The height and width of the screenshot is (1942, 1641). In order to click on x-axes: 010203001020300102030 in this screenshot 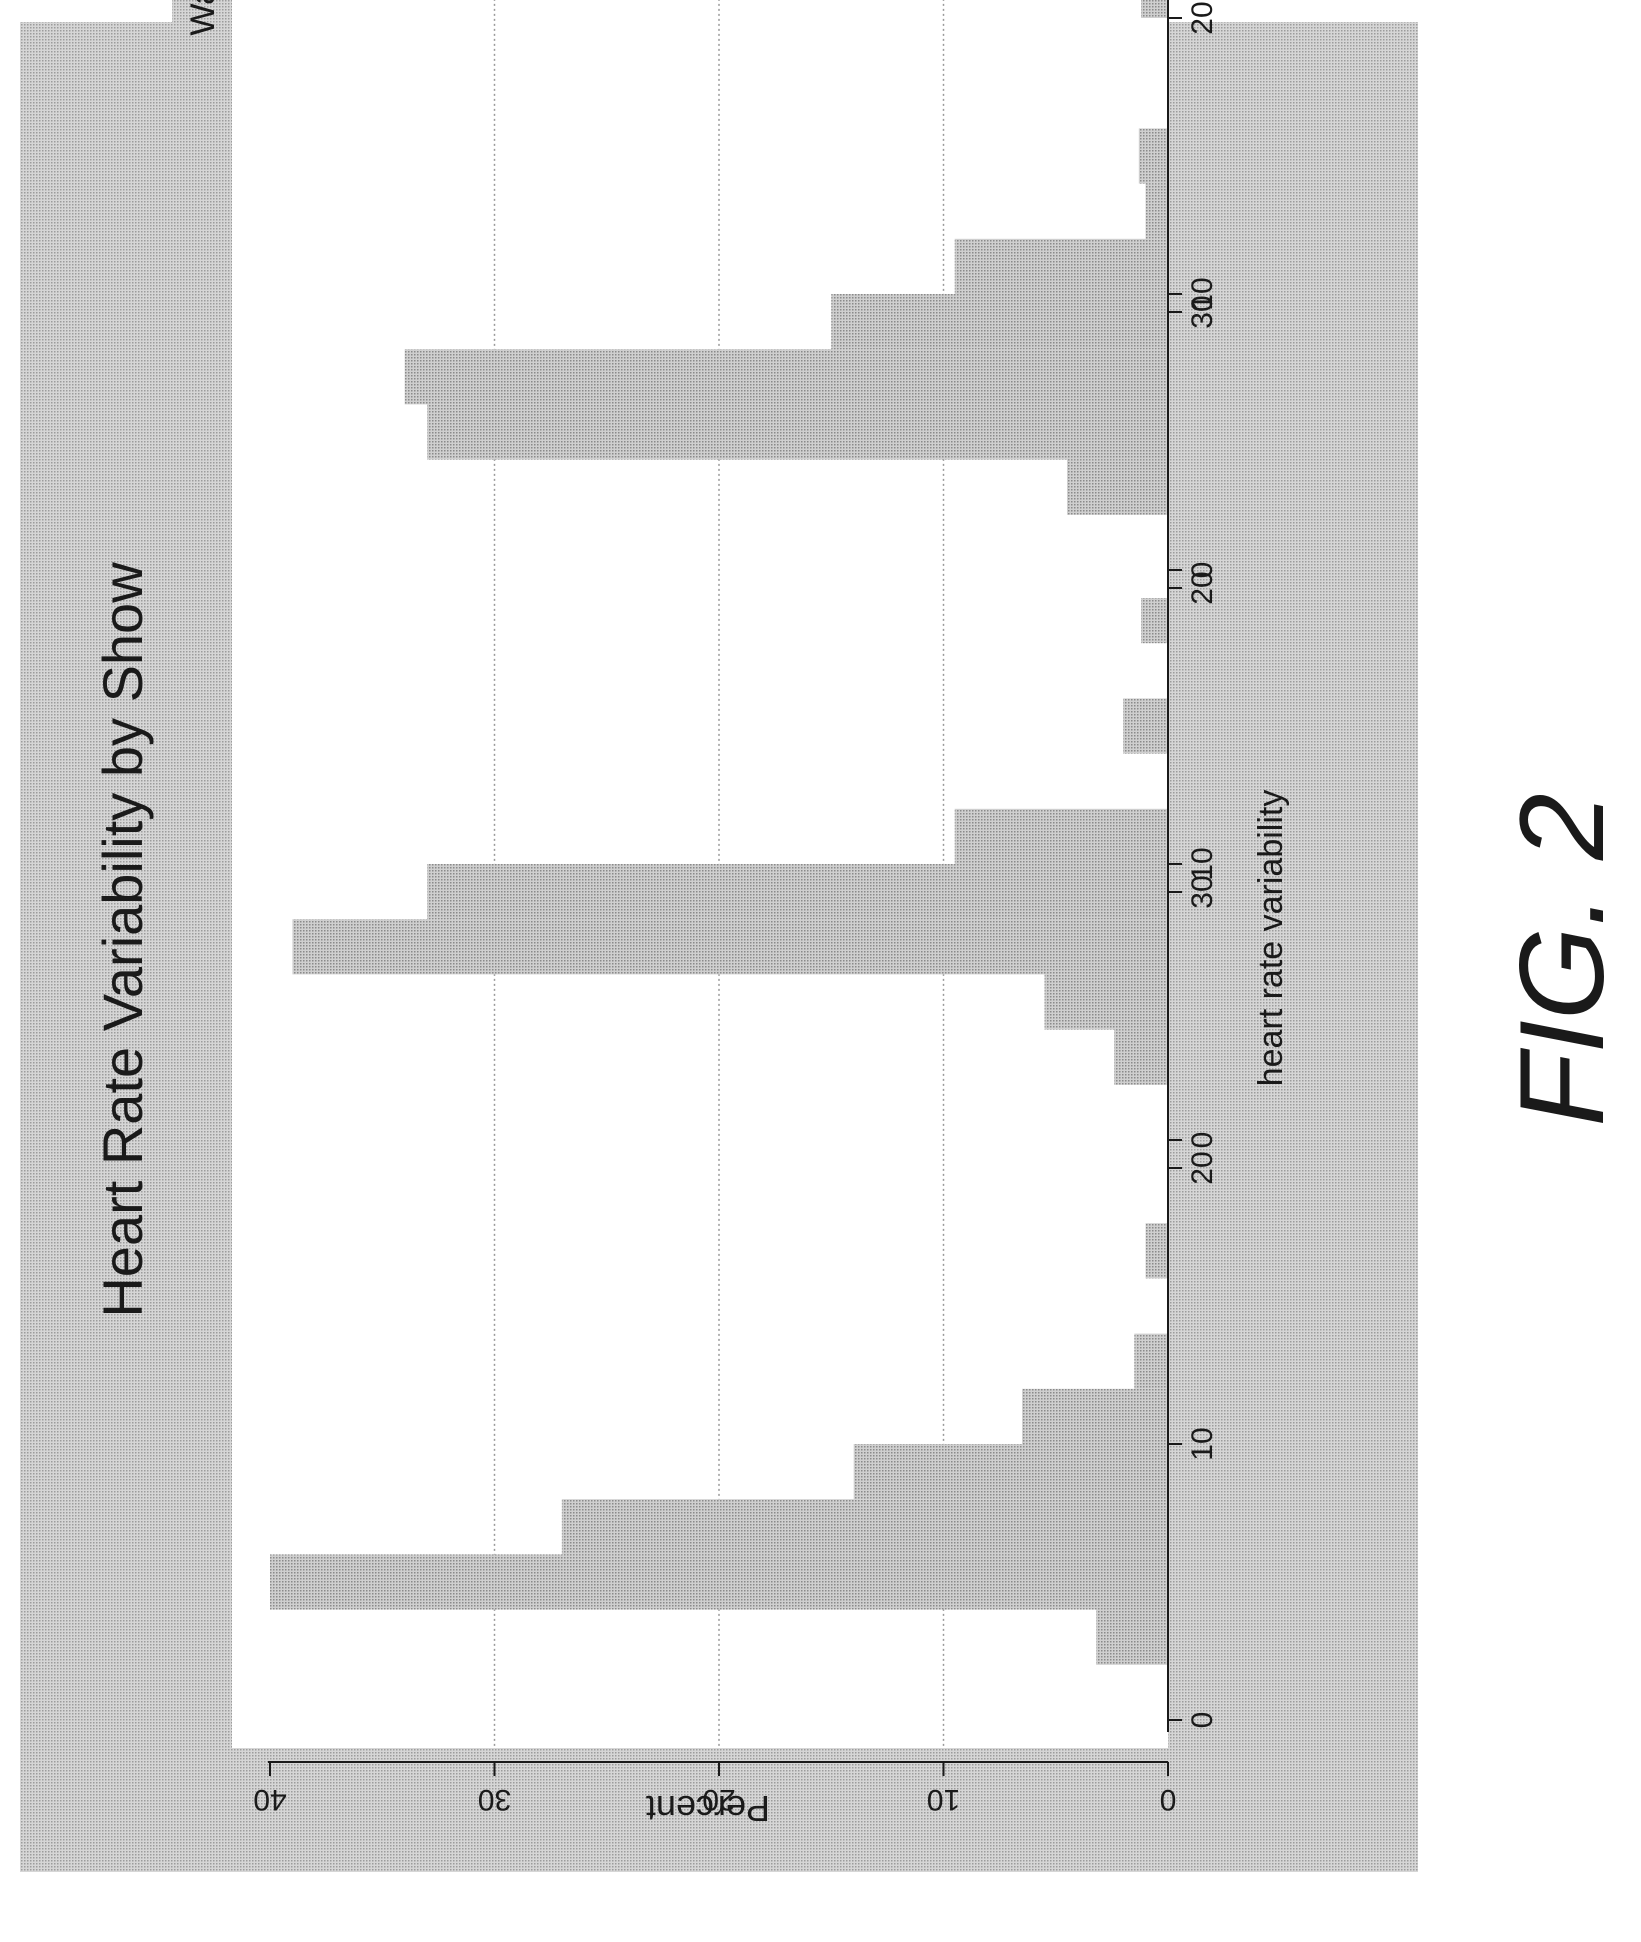, I will do `click(1193, 866)`.